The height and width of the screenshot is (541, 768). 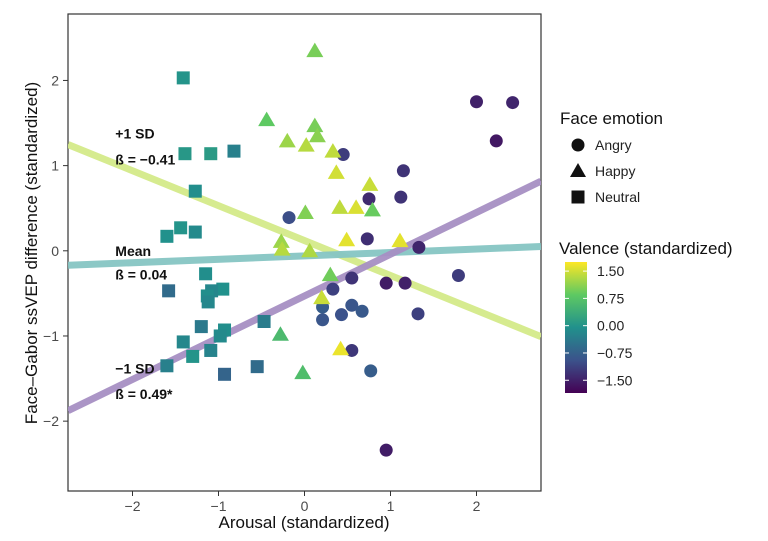 What do you see at coordinates (611, 118) in the screenshot?
I see `shape-legend-title: Face emotion` at bounding box center [611, 118].